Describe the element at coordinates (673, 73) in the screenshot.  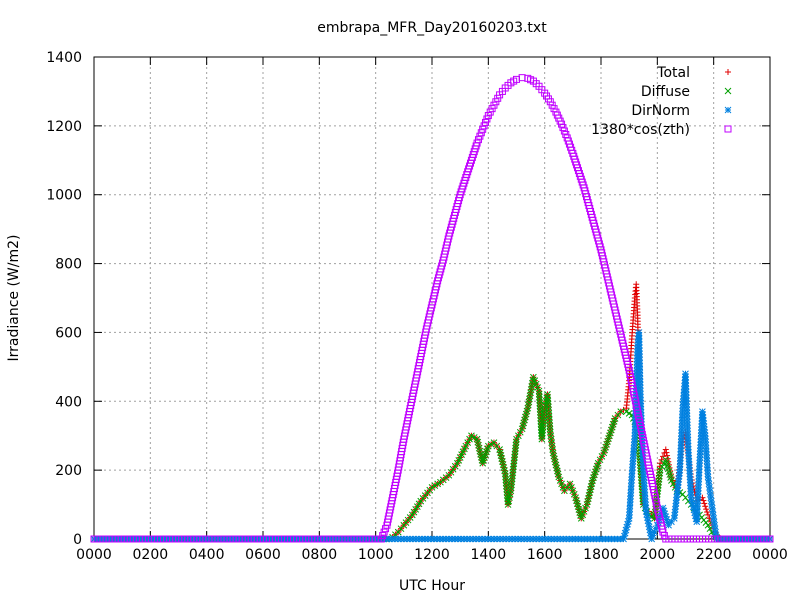
I see `legend-label: Total` at that location.